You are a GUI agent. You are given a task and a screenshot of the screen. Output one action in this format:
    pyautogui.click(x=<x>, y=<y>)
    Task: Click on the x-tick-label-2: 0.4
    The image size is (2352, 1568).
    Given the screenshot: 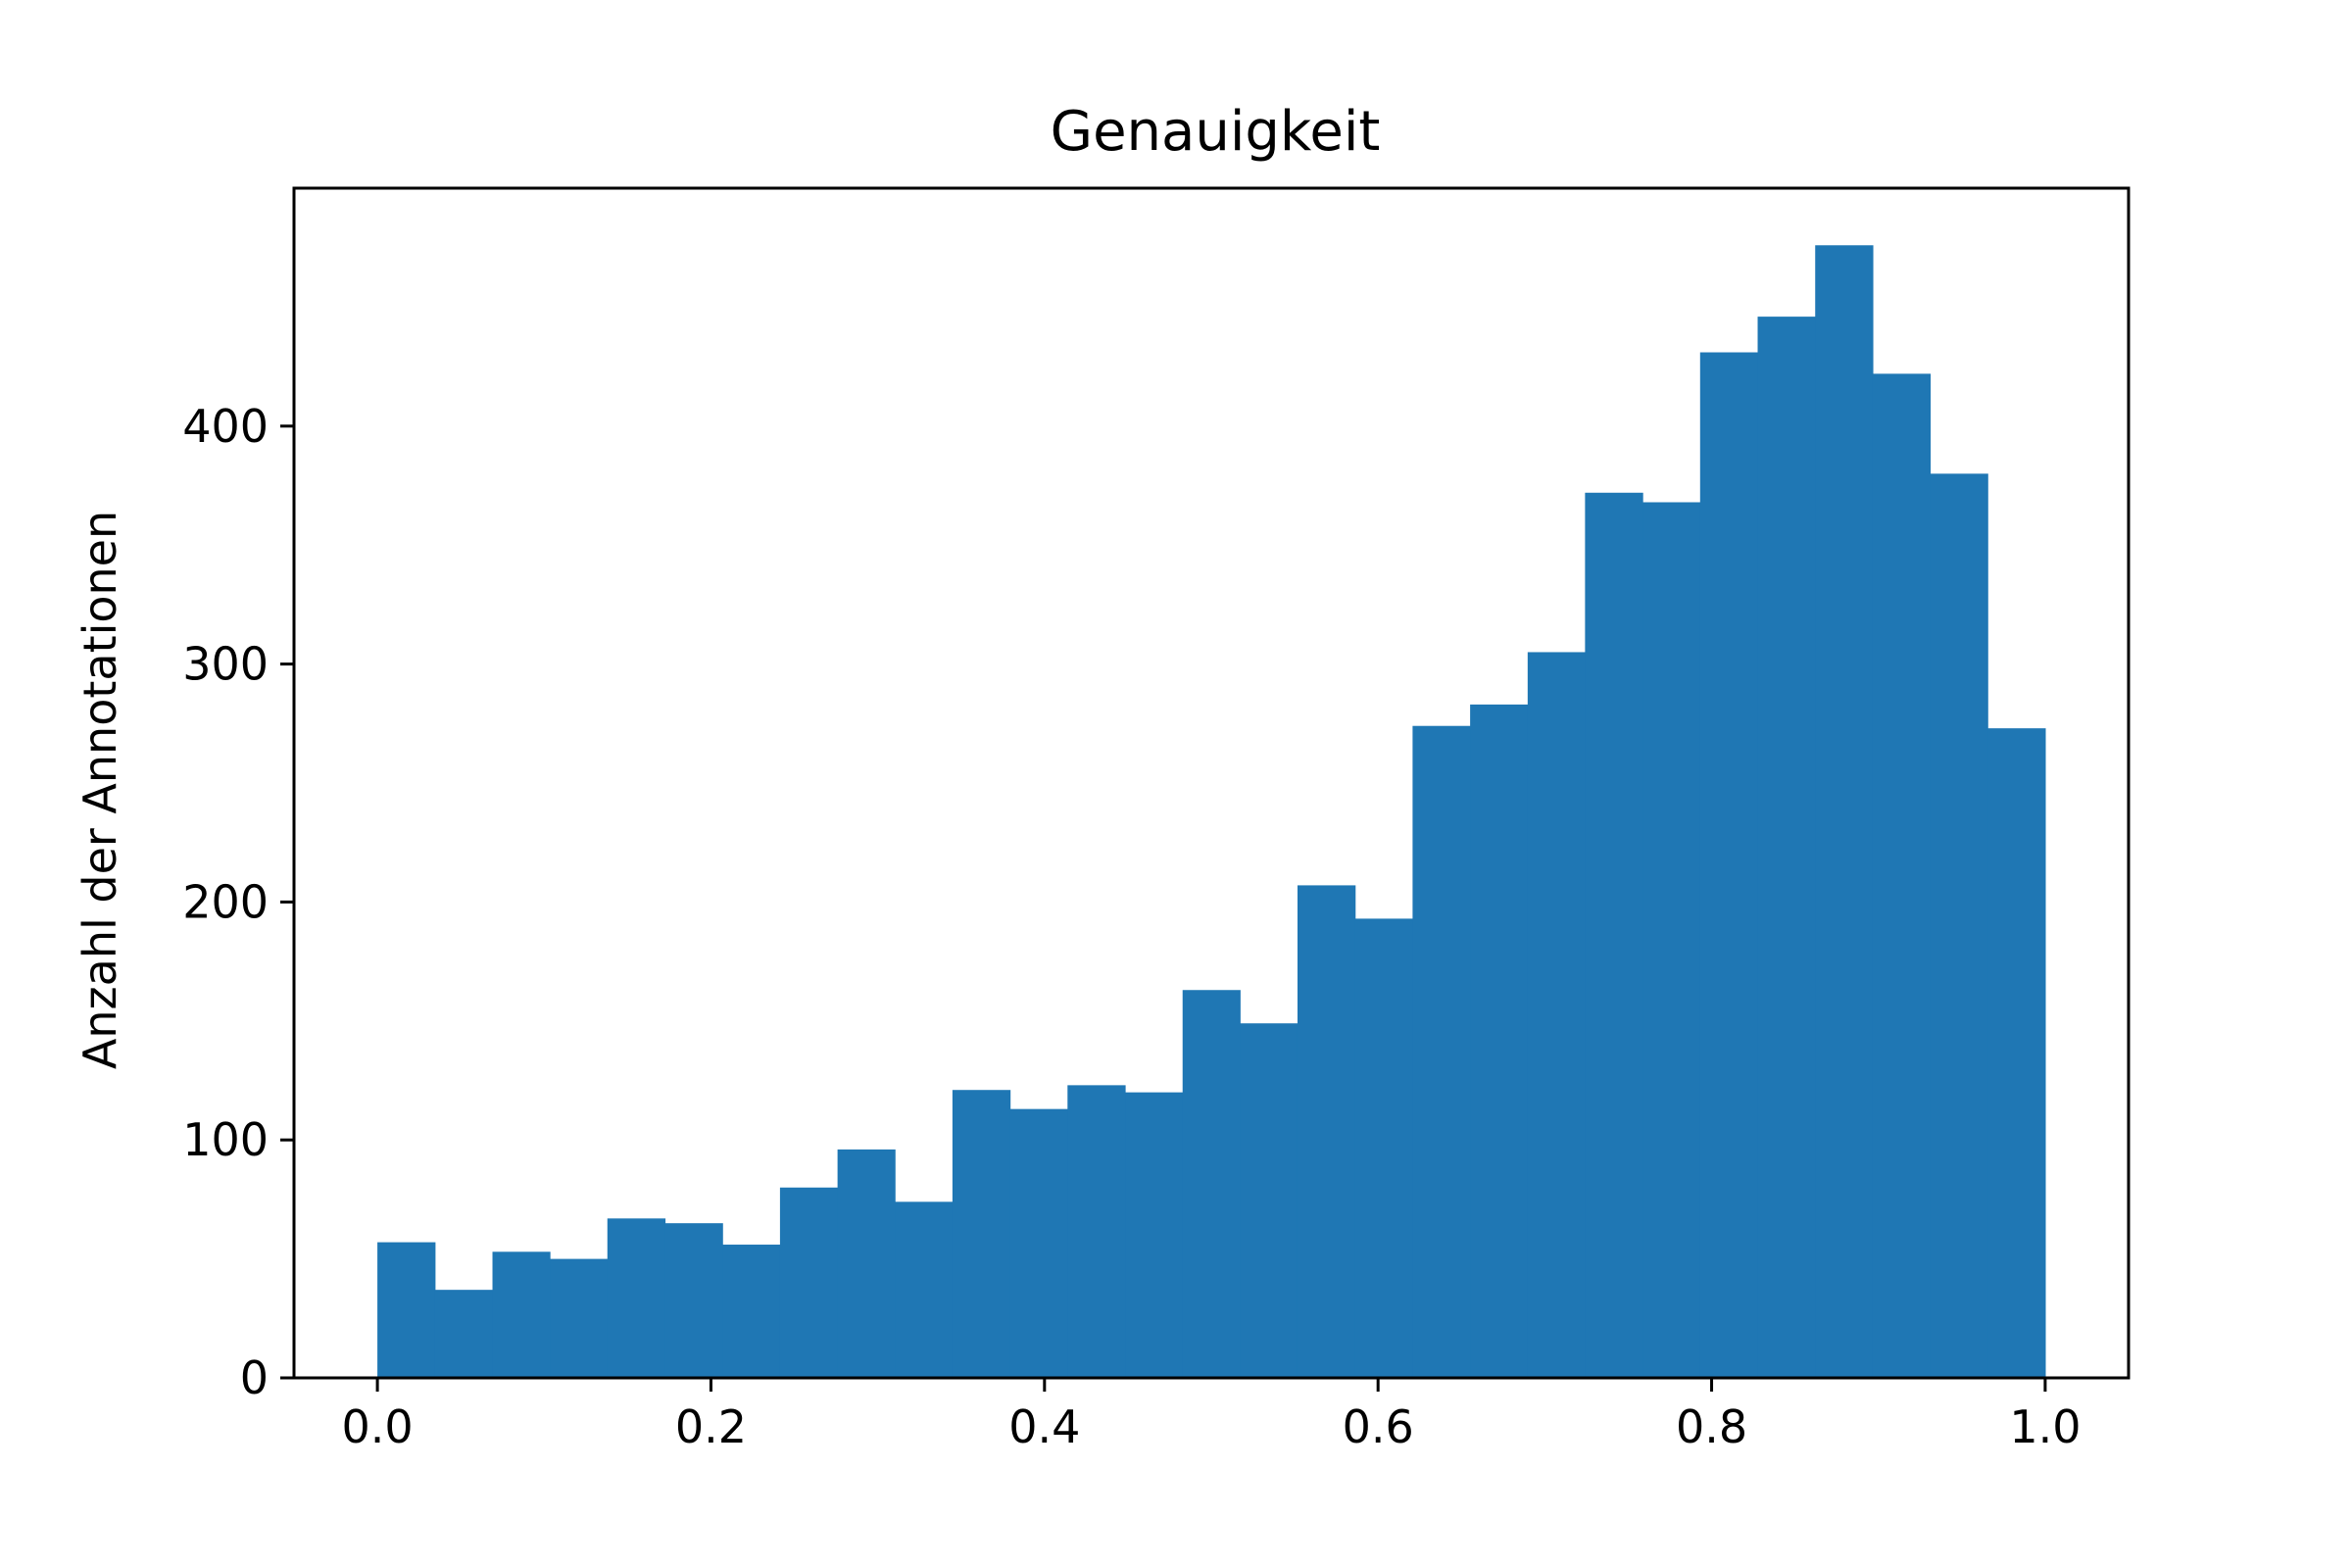 What is the action you would take?
    pyautogui.click(x=1044, y=1426)
    